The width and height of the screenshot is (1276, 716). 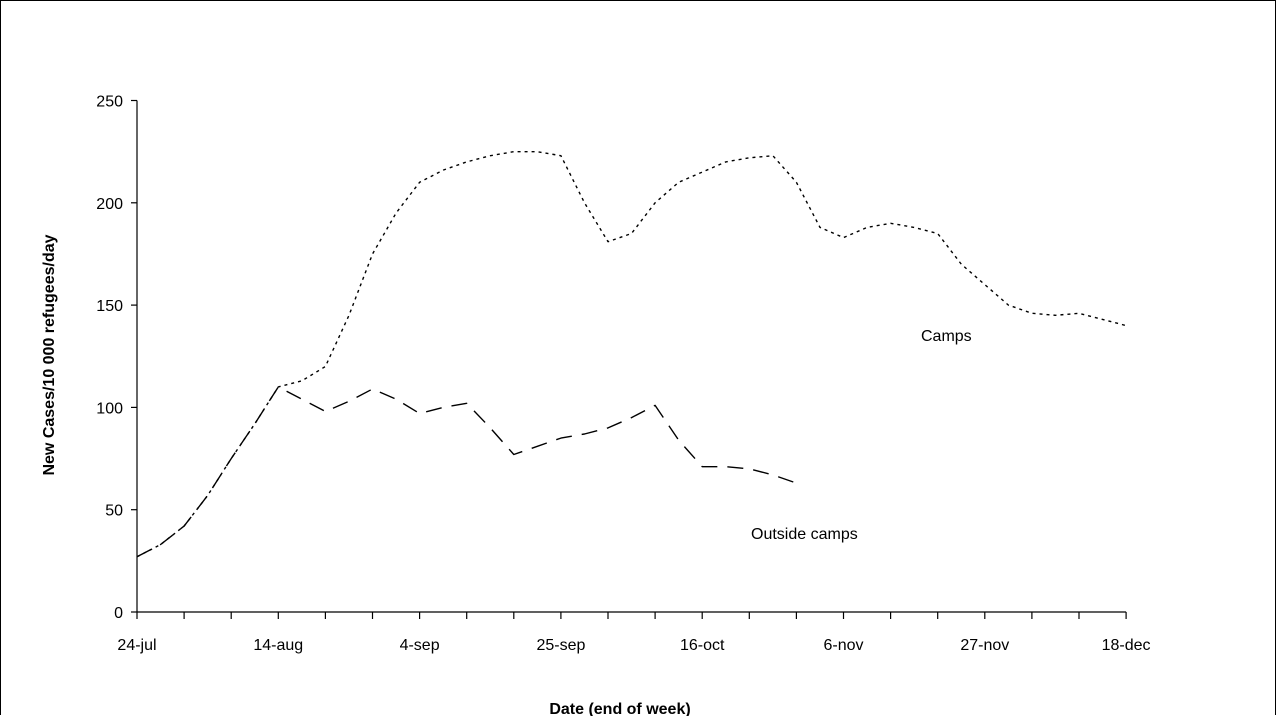 I want to click on x-tick-label: 27-nov, so click(x=984, y=645).